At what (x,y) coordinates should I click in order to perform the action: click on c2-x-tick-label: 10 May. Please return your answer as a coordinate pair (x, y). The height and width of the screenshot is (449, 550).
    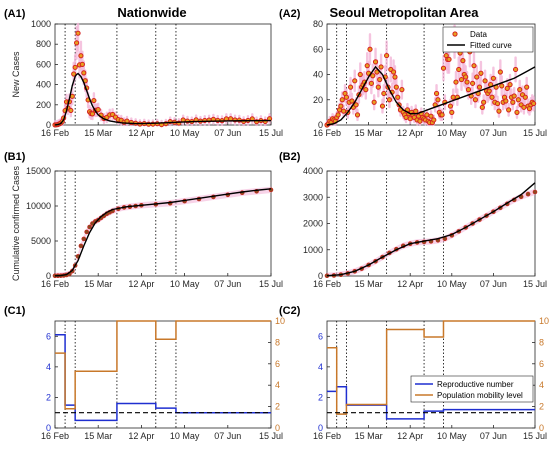
    Looking at the image, I should click on (452, 436).